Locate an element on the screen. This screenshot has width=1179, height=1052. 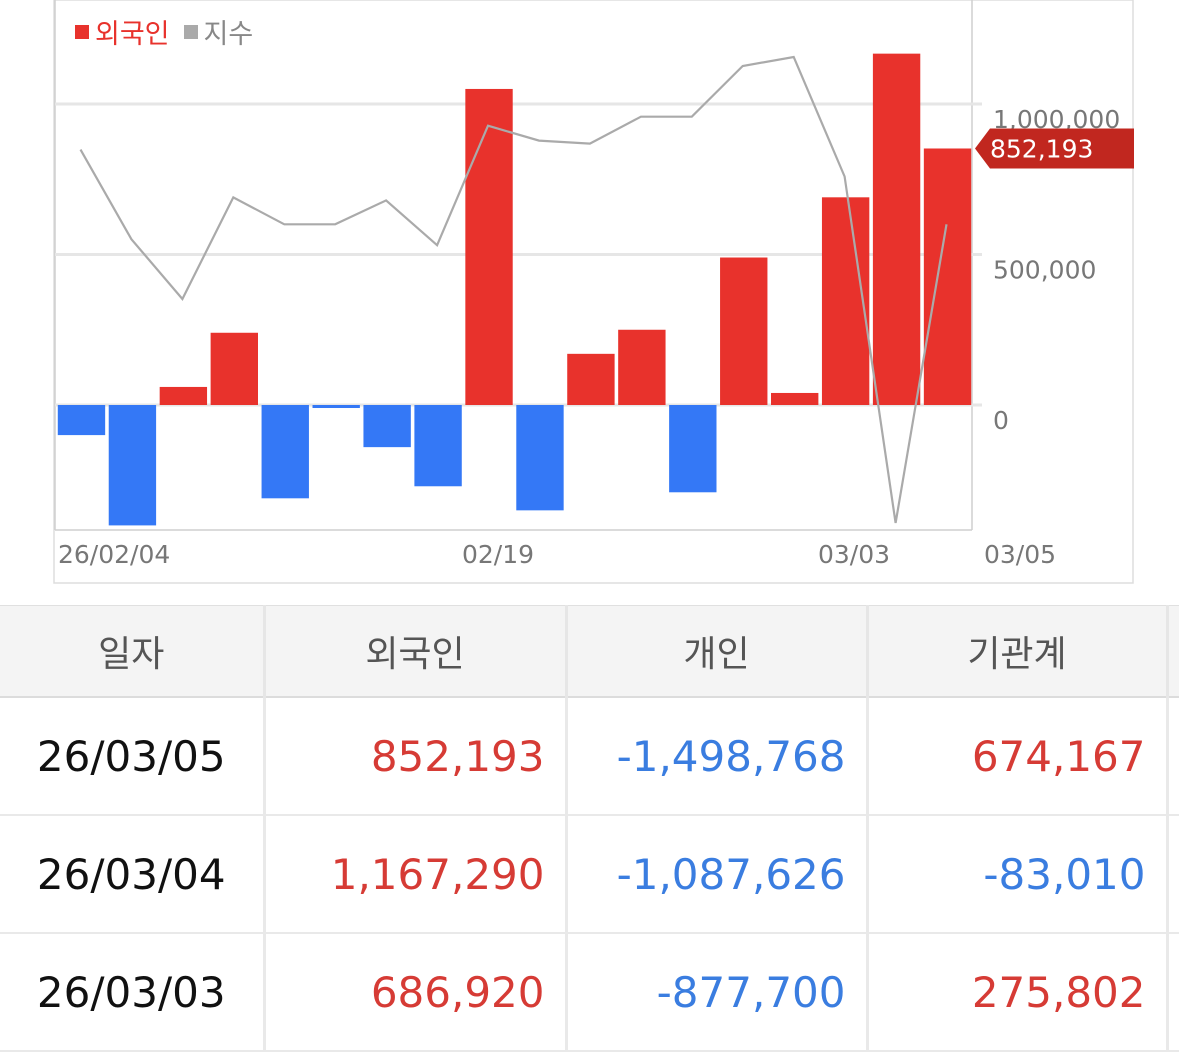
legend-swatch-index is located at coordinates (190, 31).